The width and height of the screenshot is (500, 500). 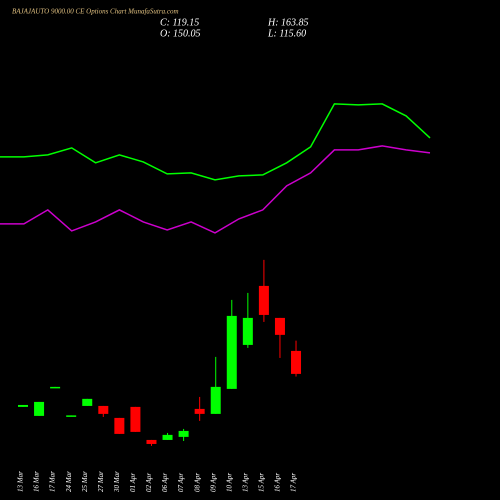 I want to click on x-tick-label: 13 Mar, so click(x=21, y=481).